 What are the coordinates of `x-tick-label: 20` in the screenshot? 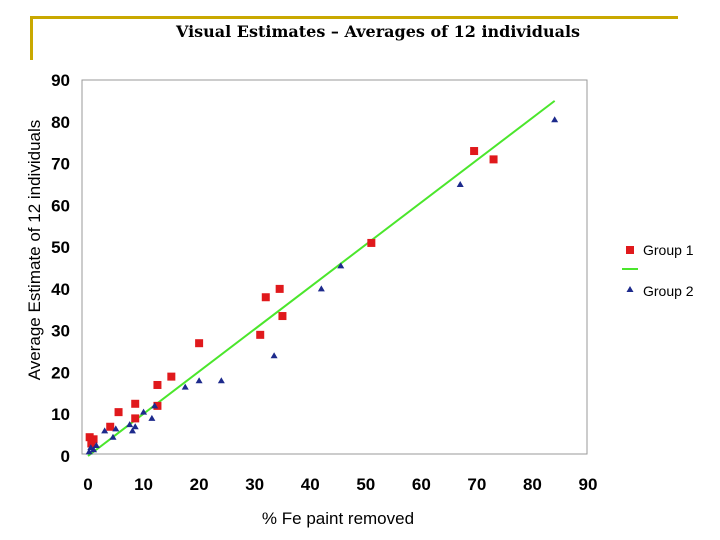 It's located at (199, 484).